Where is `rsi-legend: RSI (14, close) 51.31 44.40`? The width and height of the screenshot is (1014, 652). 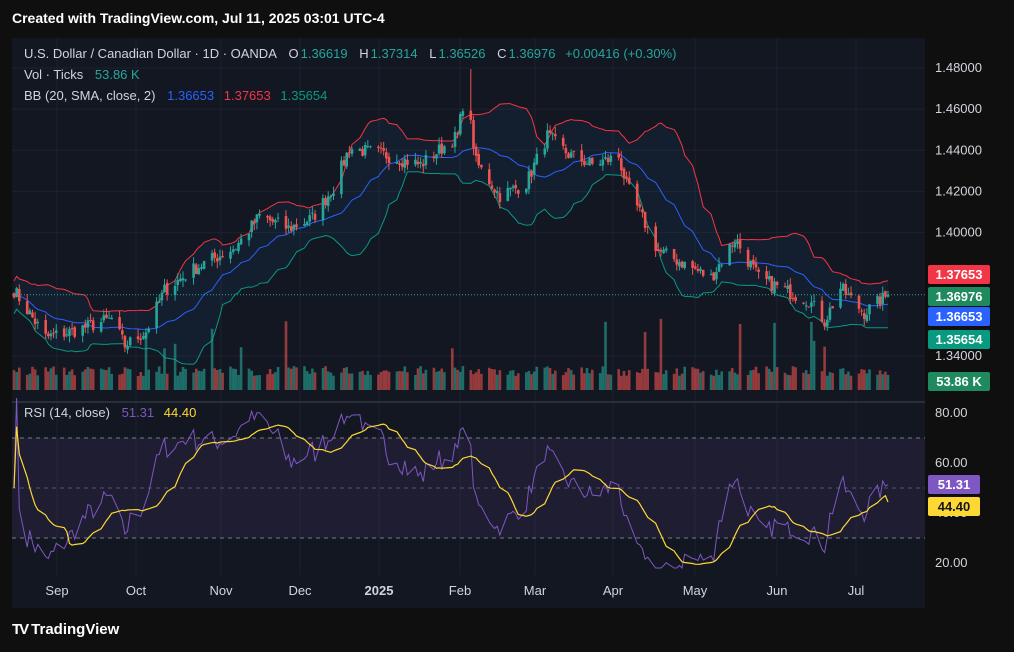 rsi-legend: RSI (14, close) 51.31 44.40 is located at coordinates (111, 412).